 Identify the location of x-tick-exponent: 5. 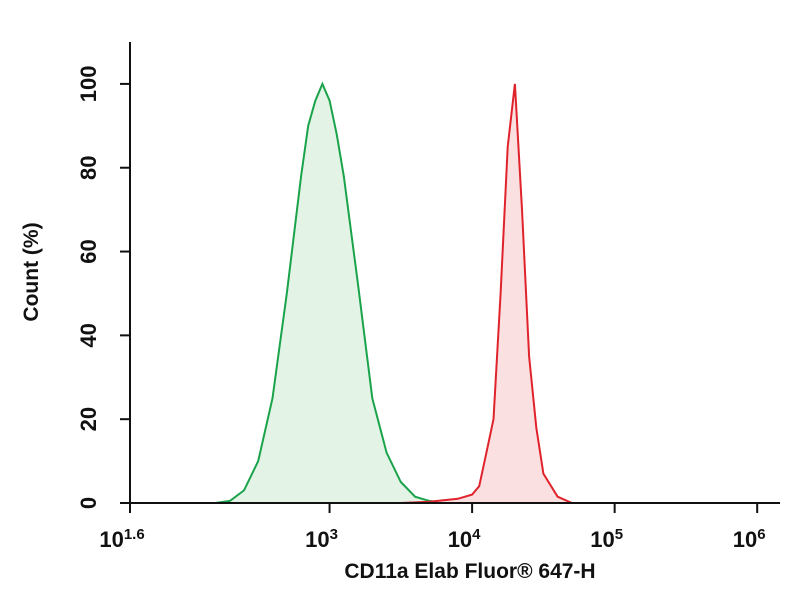
(619, 534).